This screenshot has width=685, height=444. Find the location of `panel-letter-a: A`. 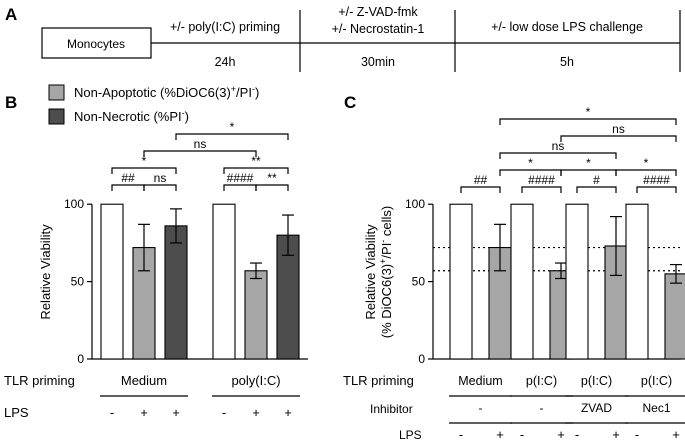

panel-letter-a: A is located at coordinates (11, 14).